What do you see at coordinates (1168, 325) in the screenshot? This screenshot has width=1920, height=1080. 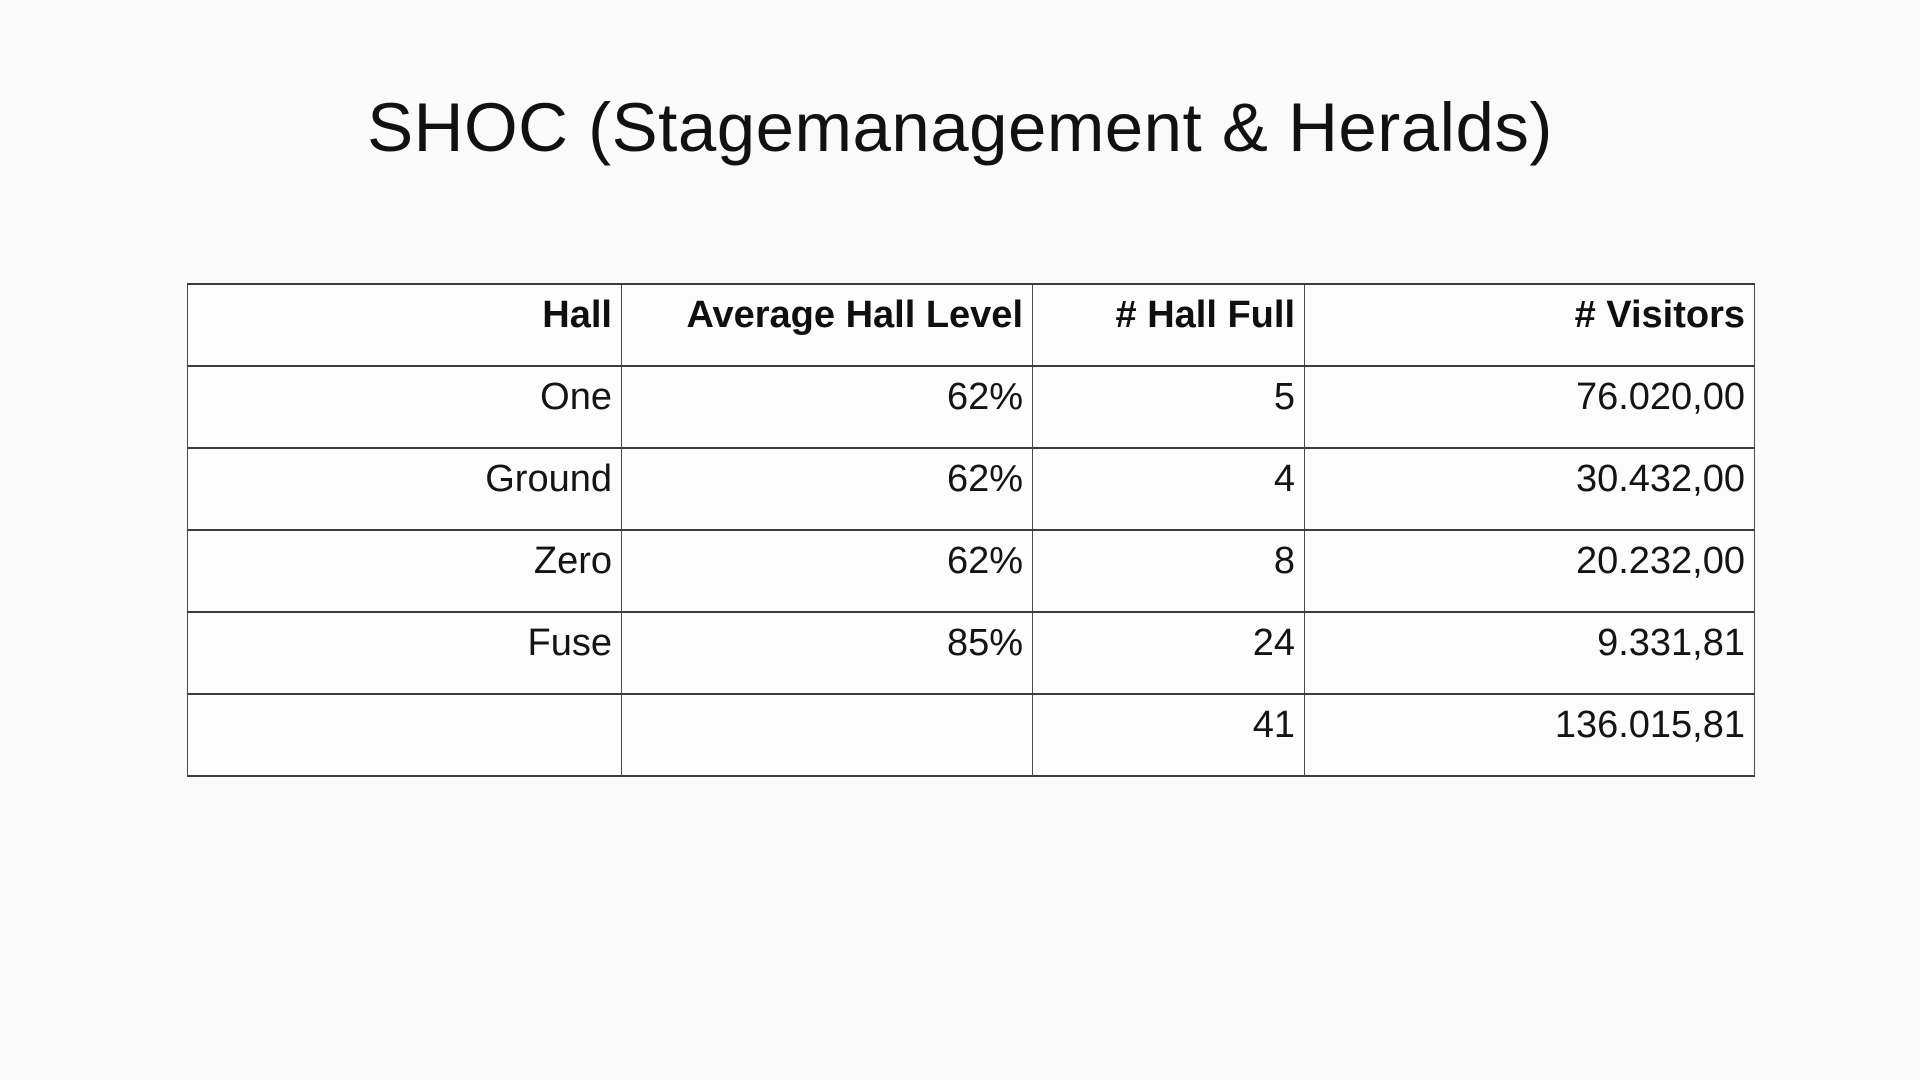 I see `col-header-hall-full: # Hall Full` at bounding box center [1168, 325].